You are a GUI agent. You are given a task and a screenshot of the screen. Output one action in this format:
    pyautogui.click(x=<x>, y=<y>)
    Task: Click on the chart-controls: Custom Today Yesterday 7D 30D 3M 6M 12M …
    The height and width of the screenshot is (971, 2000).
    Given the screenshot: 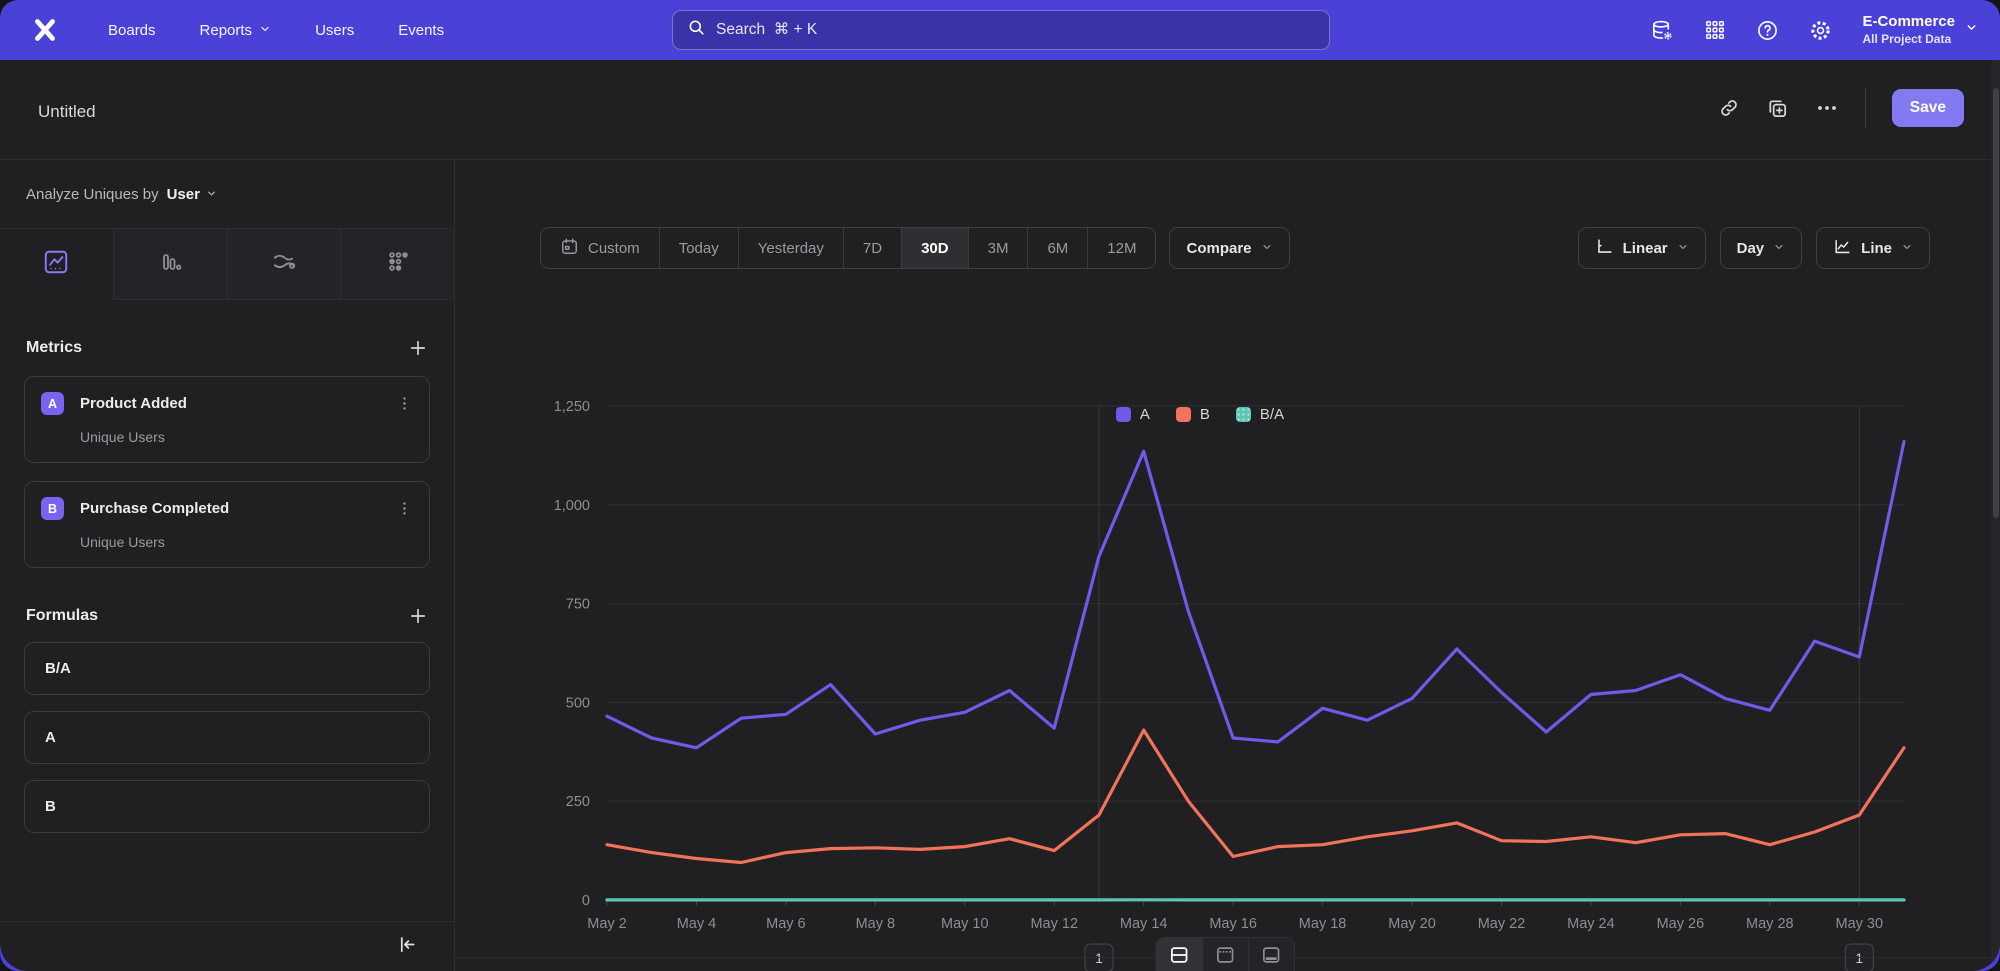 What is the action you would take?
    pyautogui.click(x=1235, y=248)
    